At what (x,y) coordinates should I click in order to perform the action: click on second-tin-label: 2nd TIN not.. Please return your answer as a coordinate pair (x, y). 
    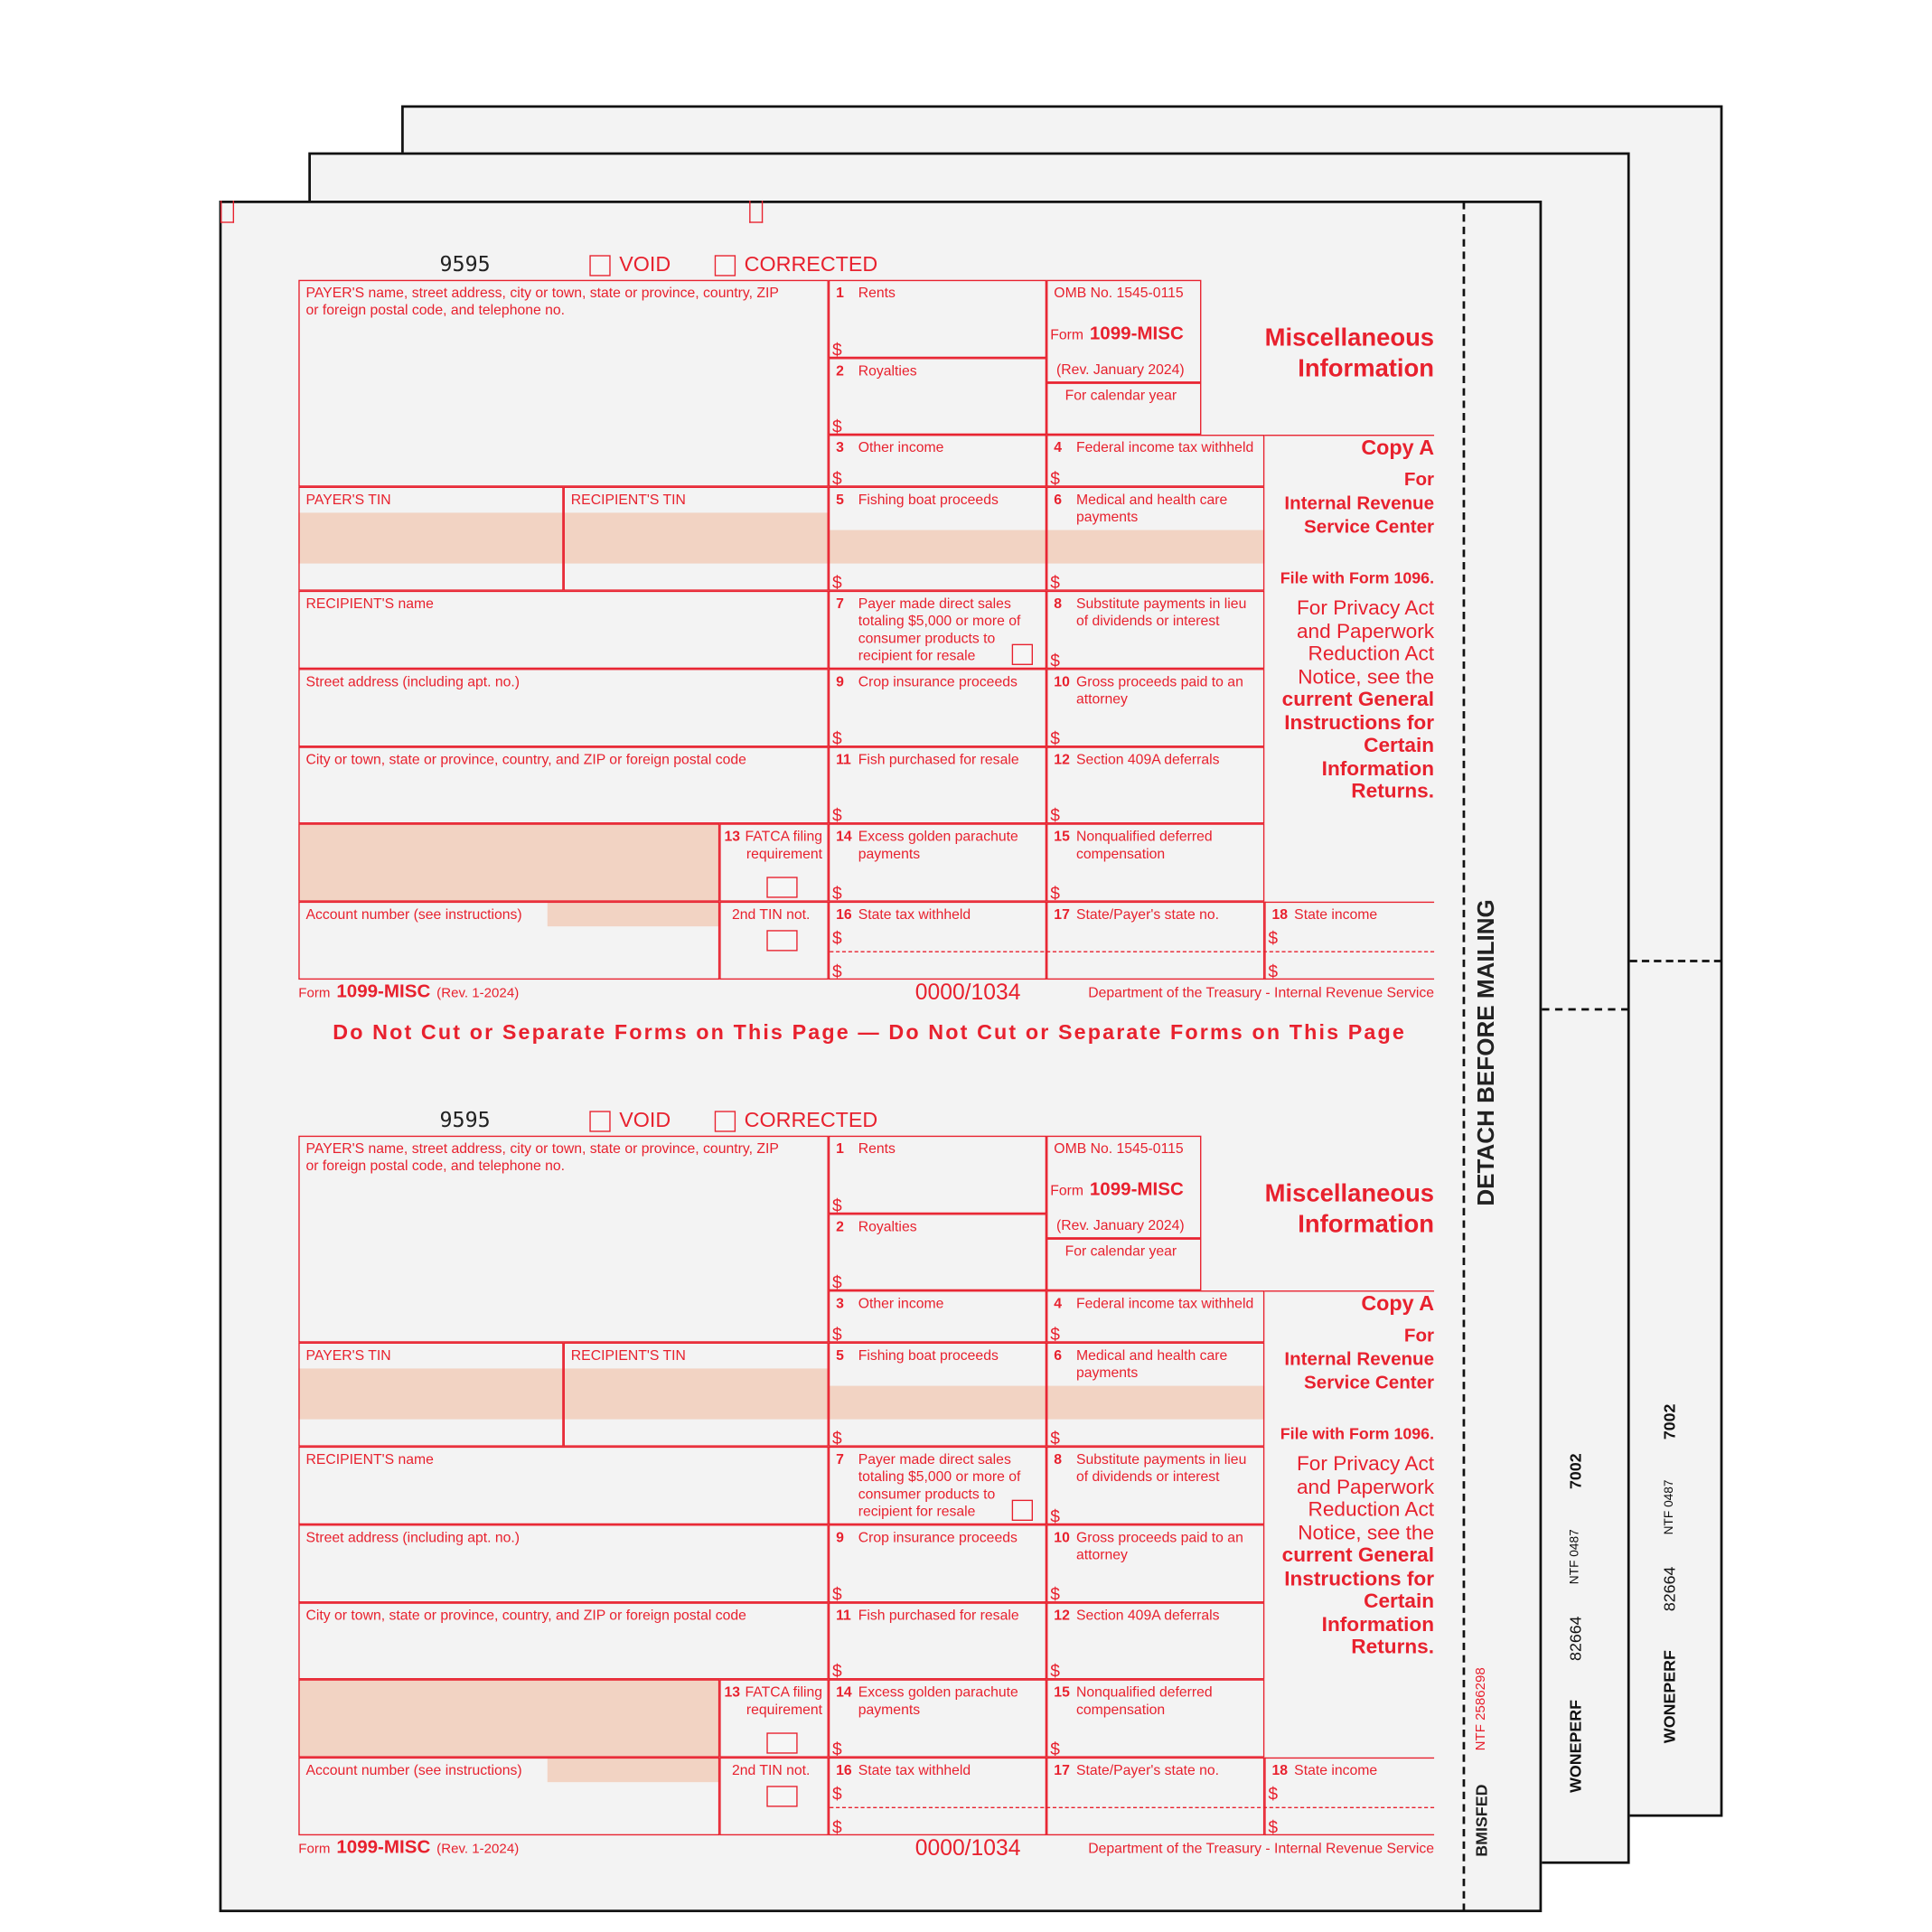
    Looking at the image, I should click on (771, 1771).